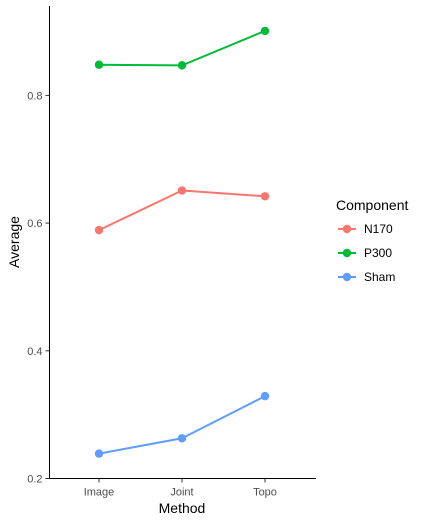  I want to click on x-tick-label: Topo, so click(265, 493).